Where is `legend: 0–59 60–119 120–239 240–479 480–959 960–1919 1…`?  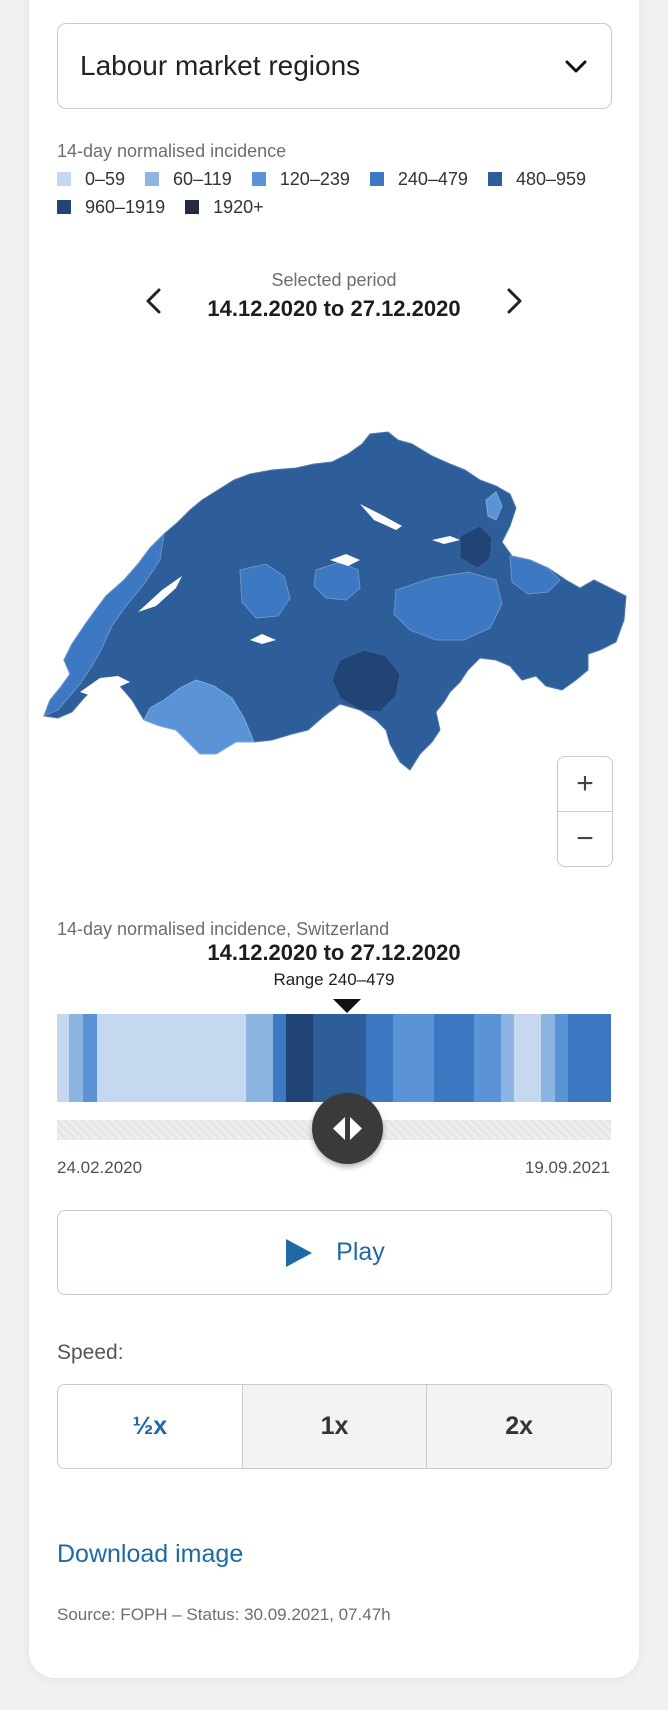
legend: 0–59 60–119 120–239 240–479 480–959 960–1919 1… is located at coordinates (337, 193).